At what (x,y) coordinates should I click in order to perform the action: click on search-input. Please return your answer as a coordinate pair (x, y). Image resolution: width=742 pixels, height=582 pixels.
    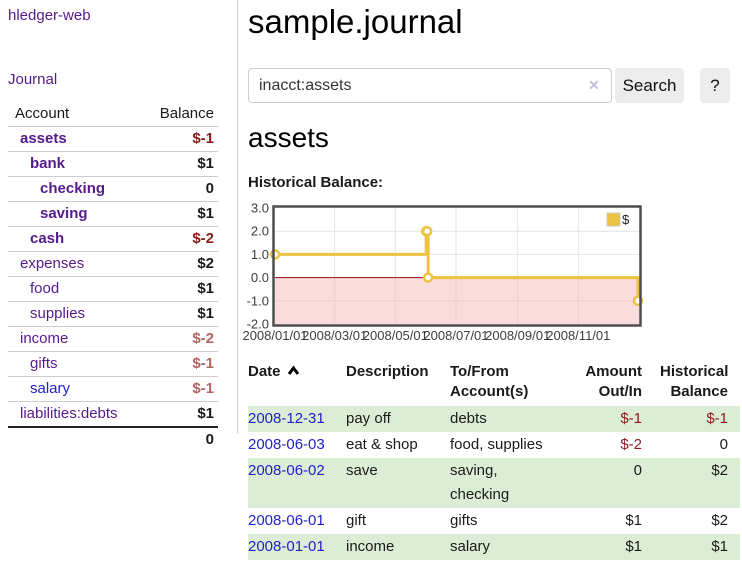
    Looking at the image, I should click on (430, 85).